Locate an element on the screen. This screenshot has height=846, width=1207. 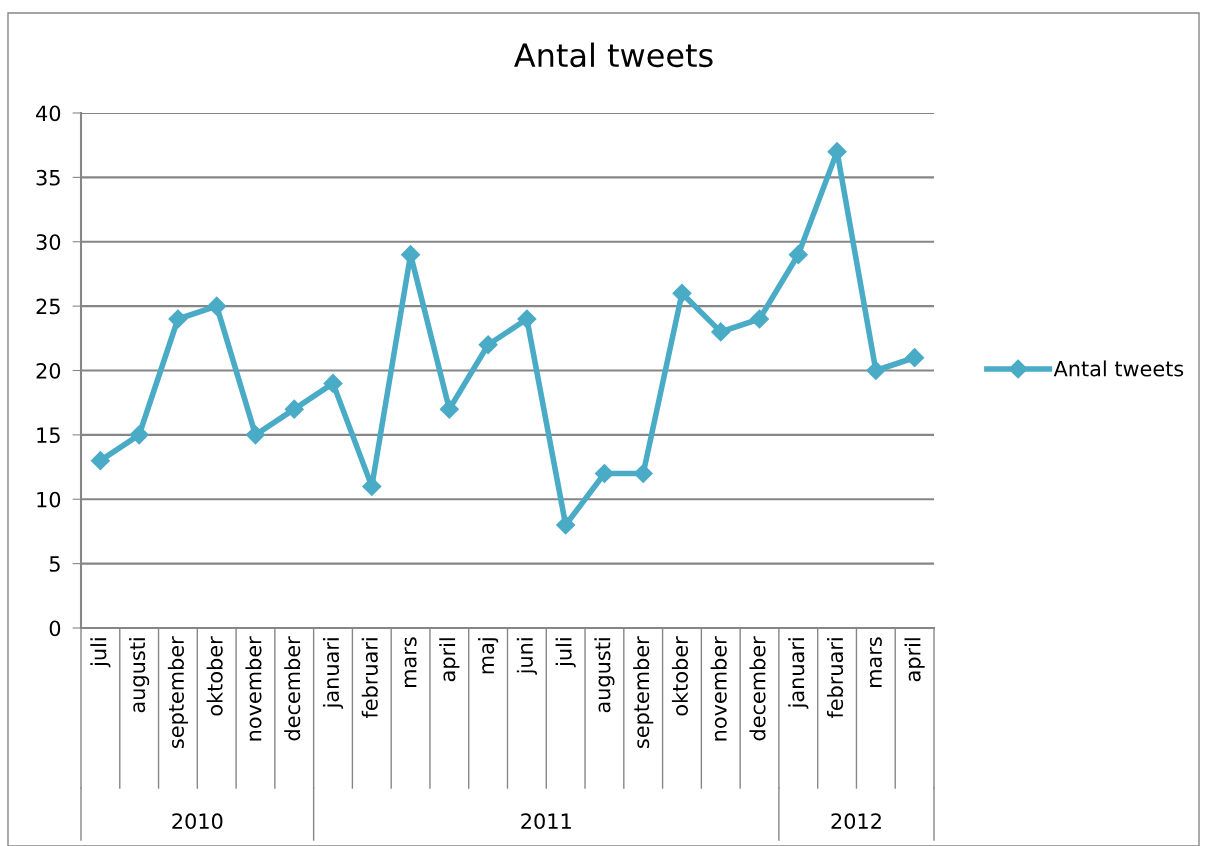
y-tick-label: 10 is located at coordinates (49, 499).